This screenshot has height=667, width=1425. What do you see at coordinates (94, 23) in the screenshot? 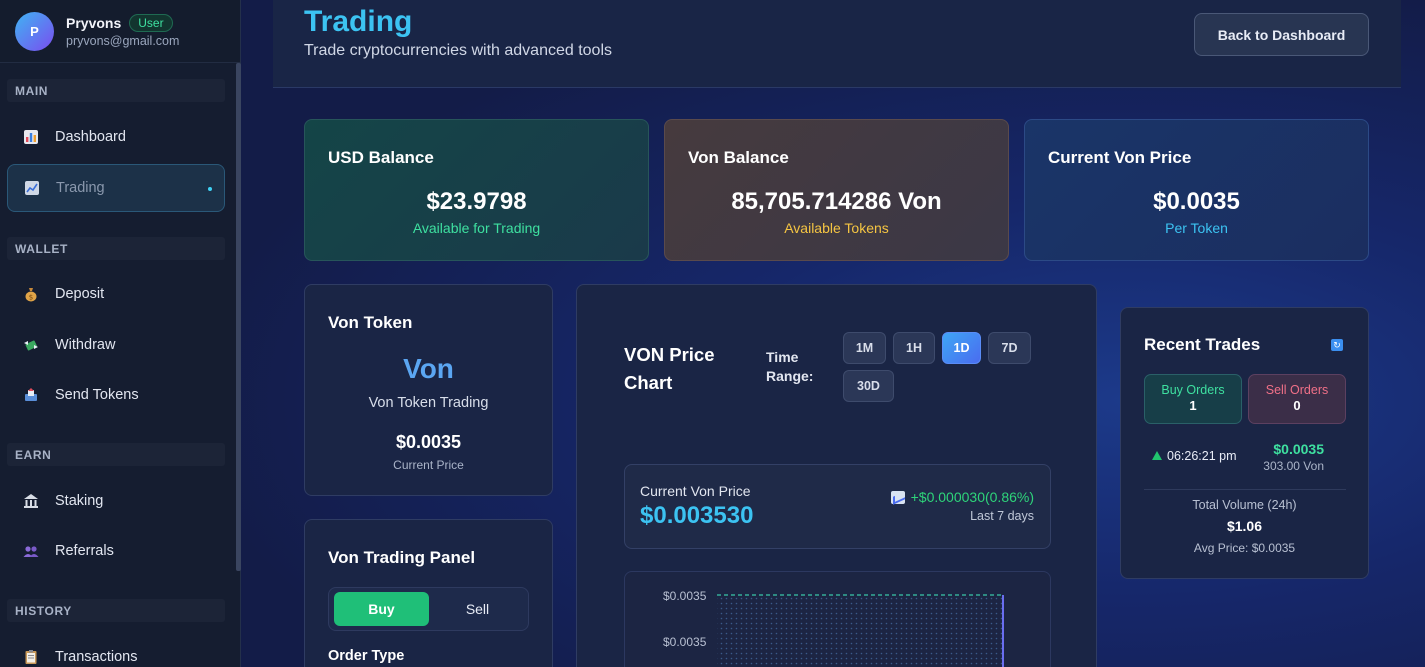
I see `user-name: Pryvons` at bounding box center [94, 23].